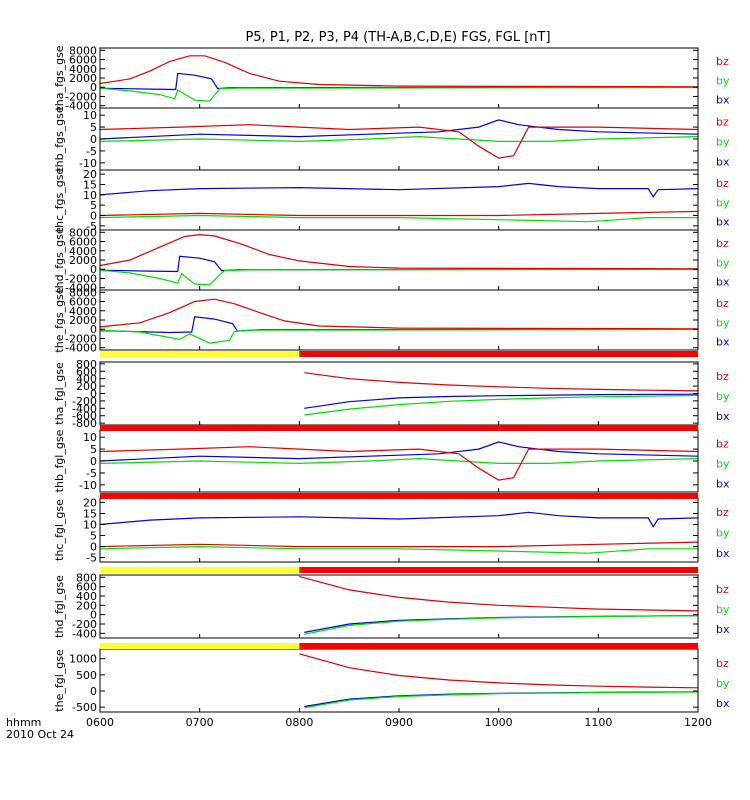 The image size is (750, 800). What do you see at coordinates (83, 232) in the screenshot?
I see `y-tick-label: 8000` at bounding box center [83, 232].